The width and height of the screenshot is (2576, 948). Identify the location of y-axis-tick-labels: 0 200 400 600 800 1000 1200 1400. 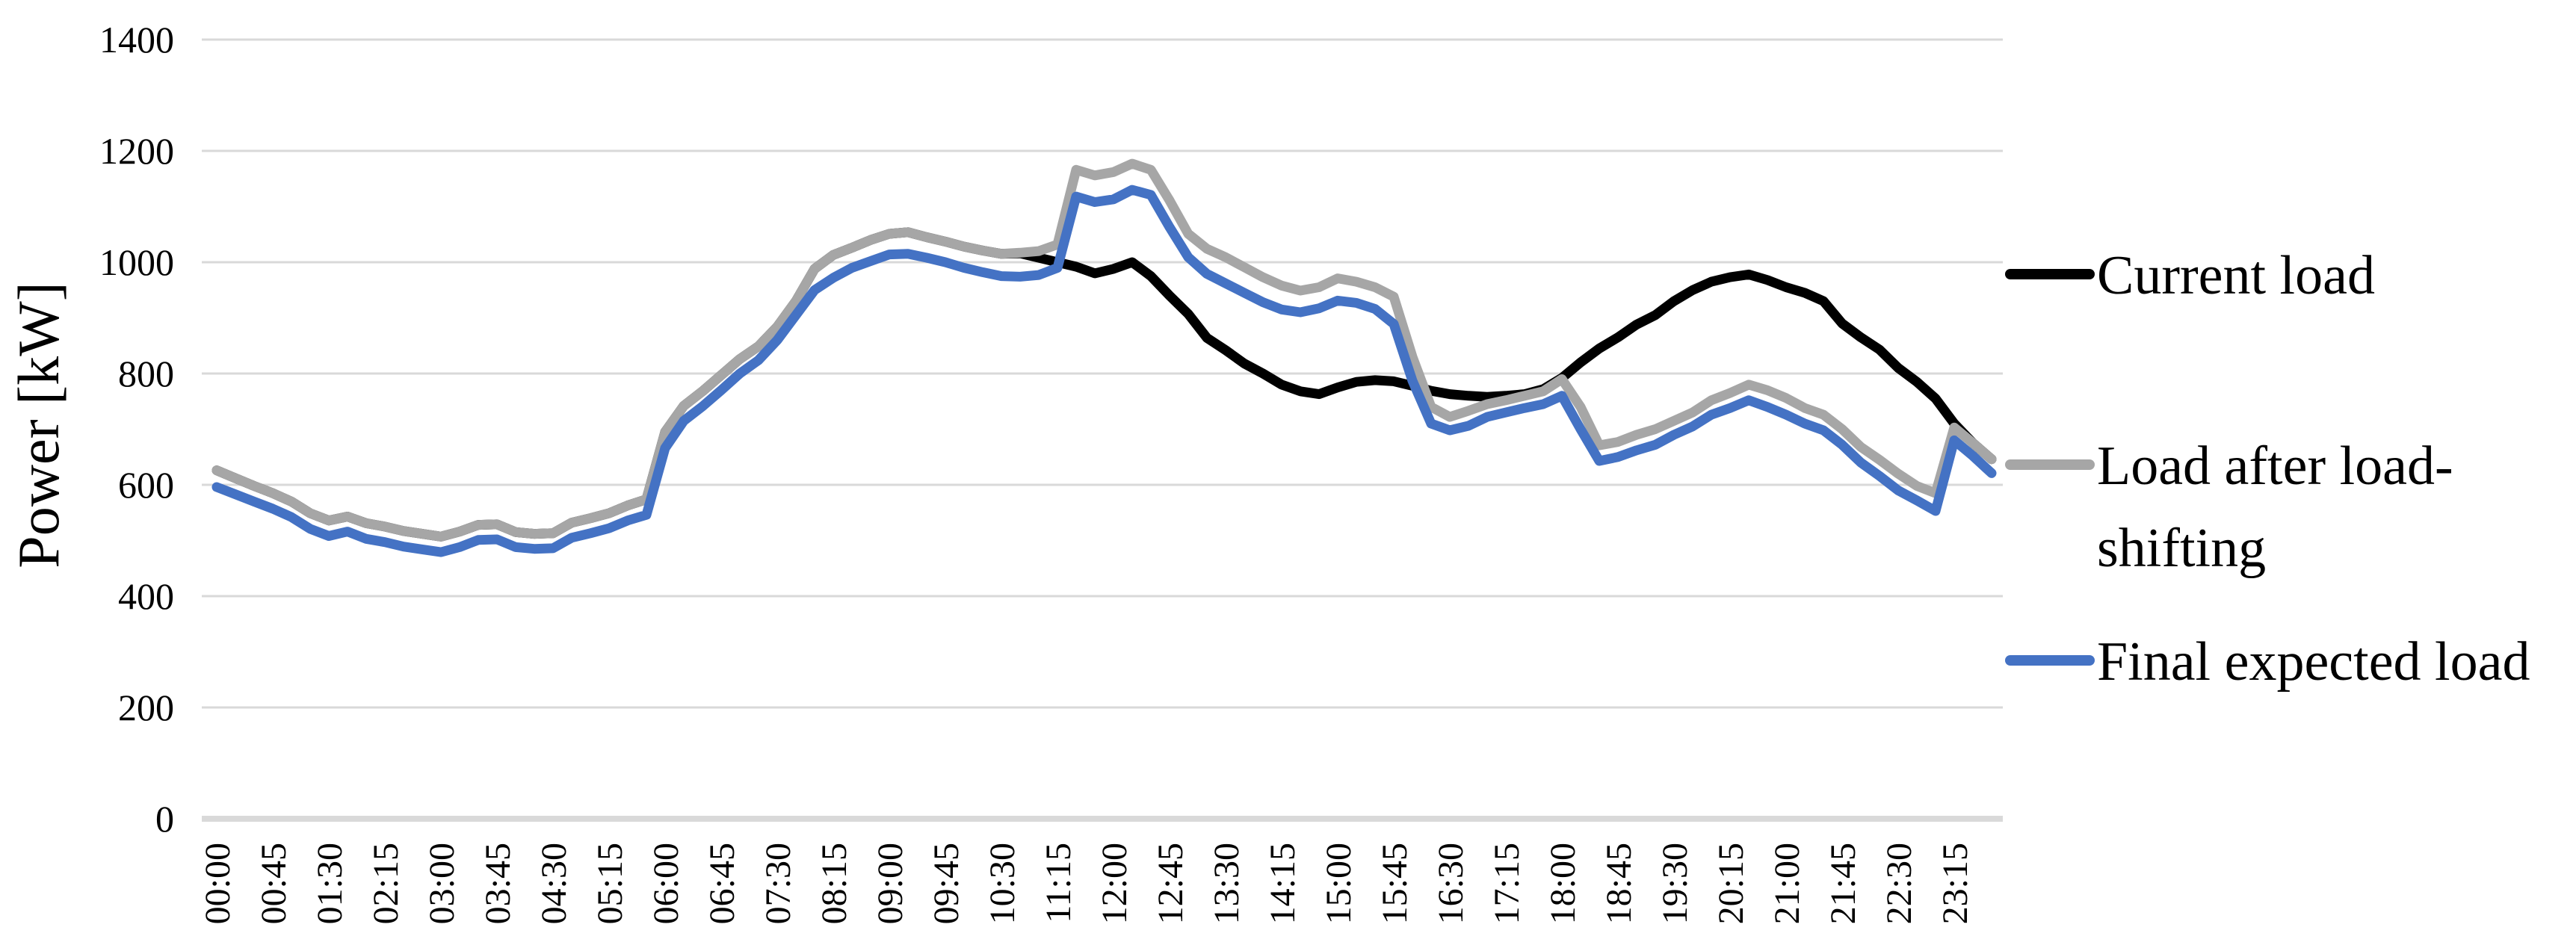
(136, 429).